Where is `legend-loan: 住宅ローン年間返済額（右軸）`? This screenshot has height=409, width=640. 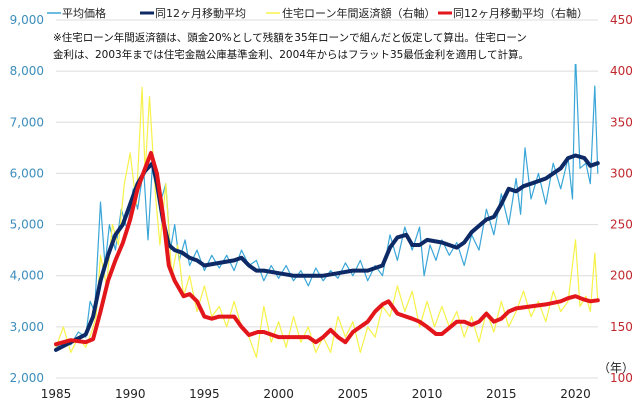
legend-loan: 住宅ローン年間返済額（右軸） is located at coordinates (358, 13).